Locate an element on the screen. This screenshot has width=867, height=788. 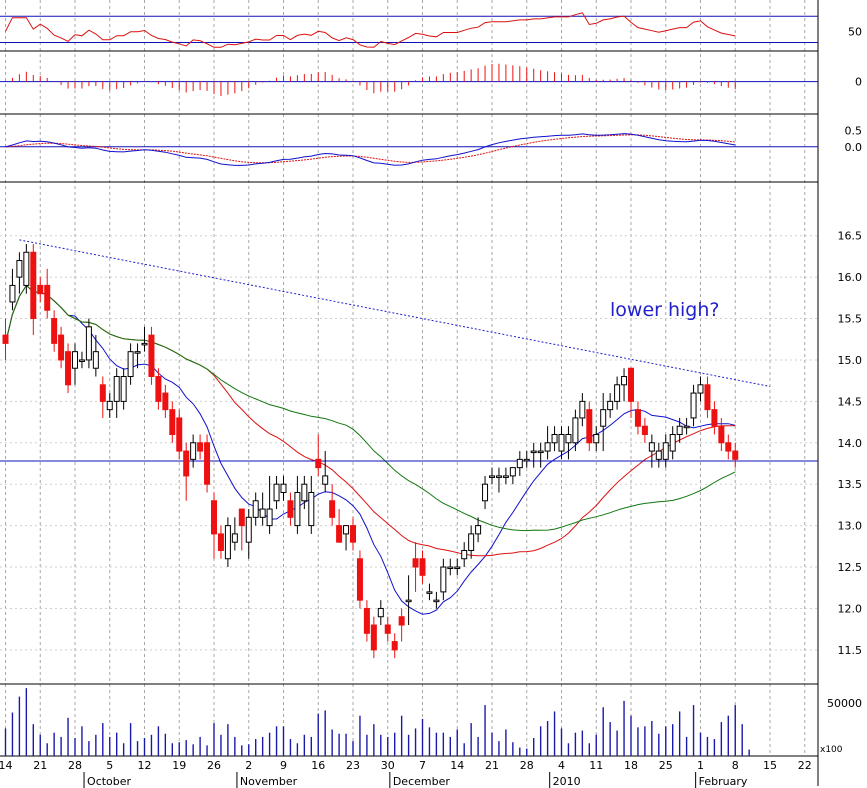
x-tick-label-10: 23 is located at coordinates (353, 765).